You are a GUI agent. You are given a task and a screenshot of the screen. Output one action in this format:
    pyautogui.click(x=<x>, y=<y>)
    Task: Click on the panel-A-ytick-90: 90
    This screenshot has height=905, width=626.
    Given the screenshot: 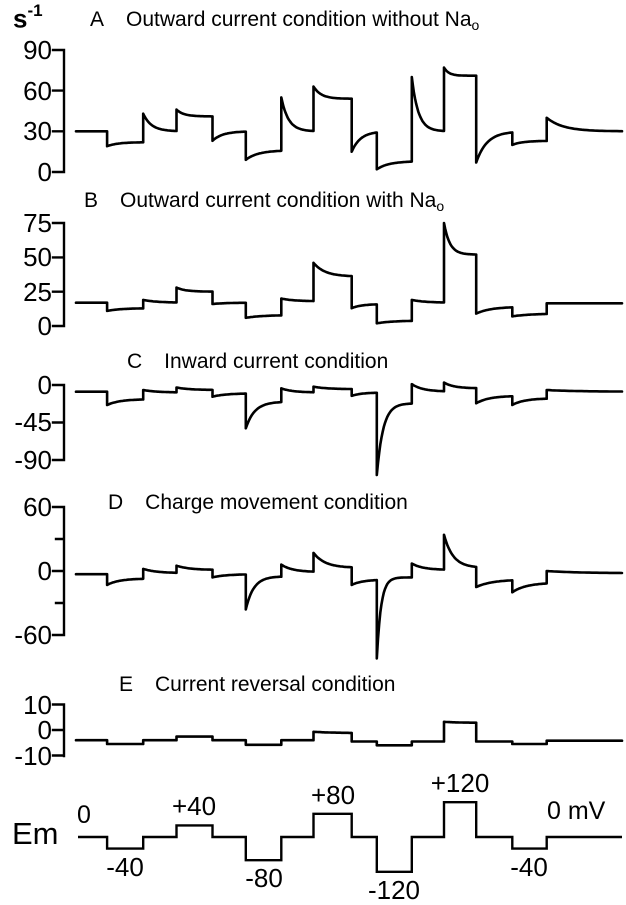 What is the action you would take?
    pyautogui.click(x=37, y=50)
    